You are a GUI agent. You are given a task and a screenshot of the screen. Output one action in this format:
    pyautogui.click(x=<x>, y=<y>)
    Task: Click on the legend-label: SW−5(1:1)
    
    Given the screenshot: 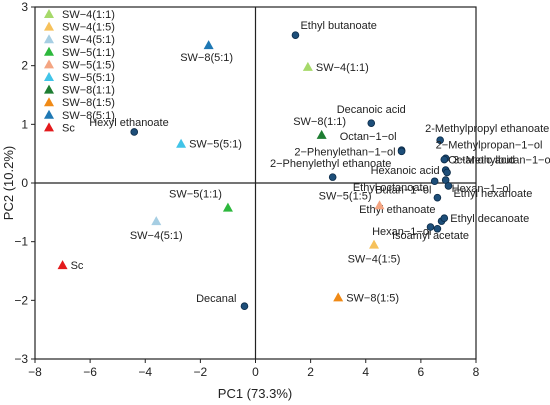 What is the action you would take?
    pyautogui.click(x=88, y=53)
    